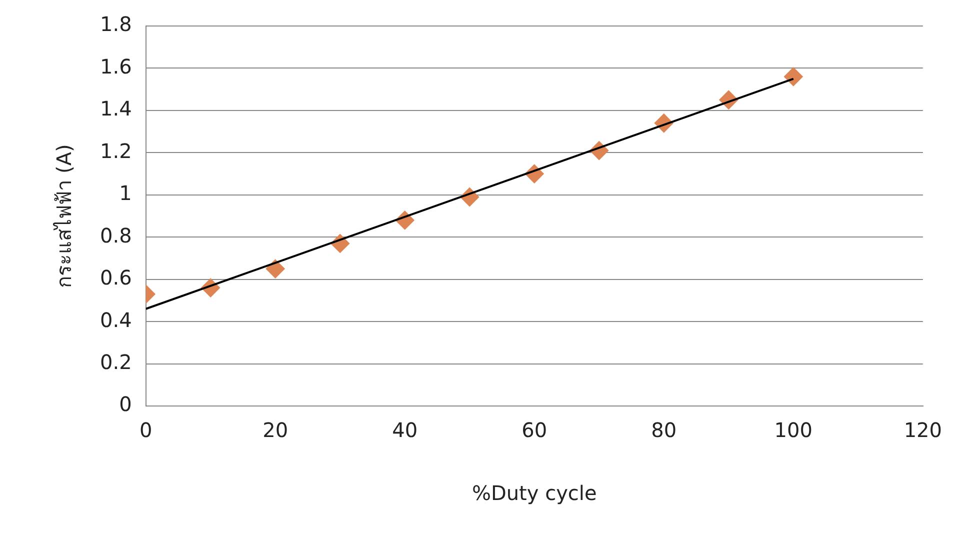 Image resolution: width=956 pixels, height=541 pixels. I want to click on x-tick-label: 20, so click(275, 430).